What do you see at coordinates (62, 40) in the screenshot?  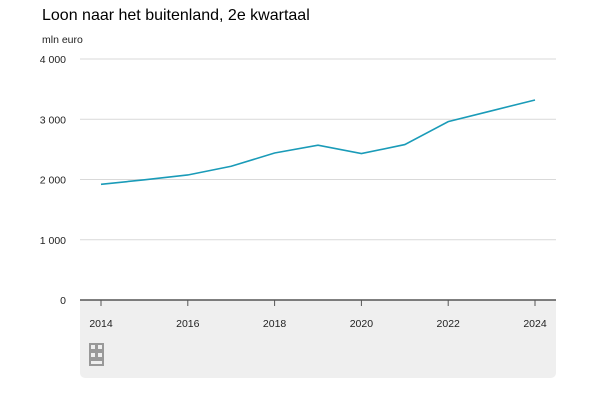 I see `y-axis-unit: mln euro` at bounding box center [62, 40].